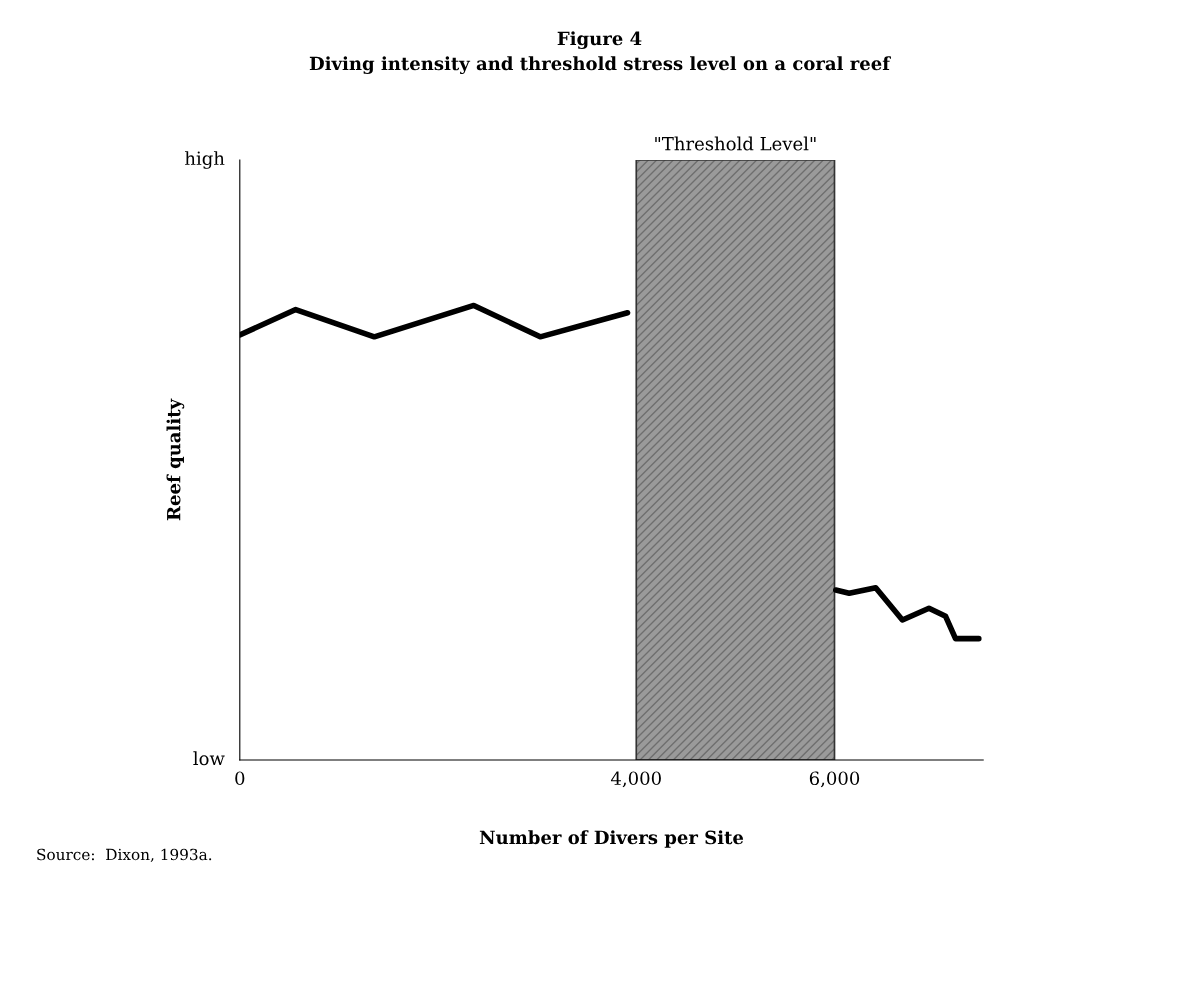  What do you see at coordinates (611, 839) in the screenshot?
I see `x-axis-title: Number of Divers per Site` at bounding box center [611, 839].